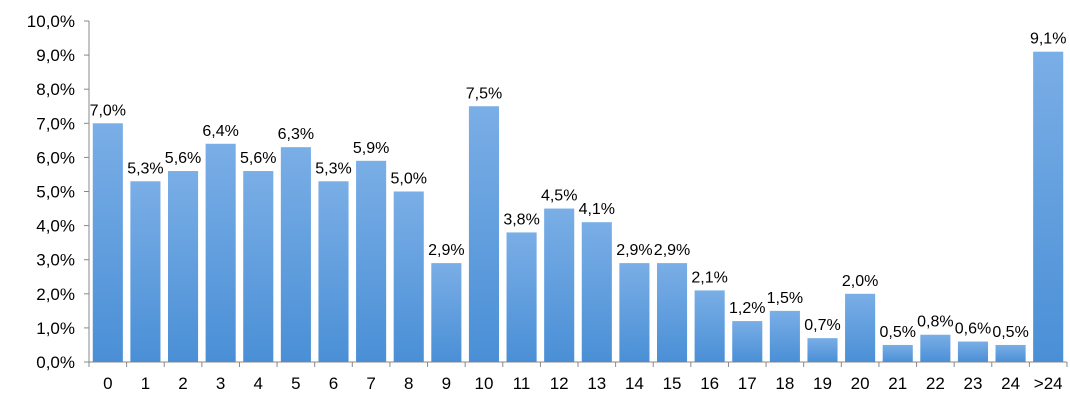  Describe the element at coordinates (55, 362) in the screenshot. I see `y-tick-label: 0,0%` at that location.